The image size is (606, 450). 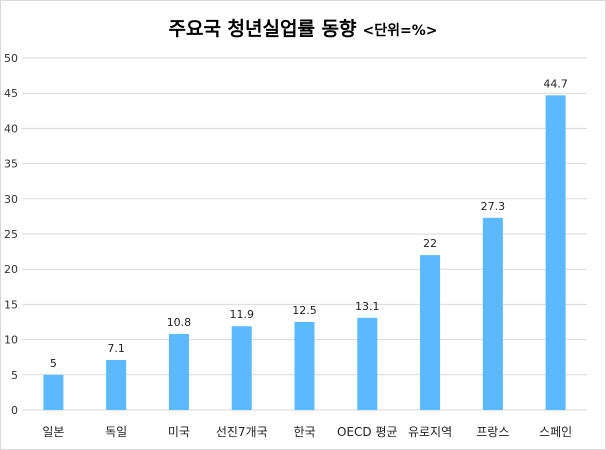 What do you see at coordinates (241, 314) in the screenshot?
I see `data-label: 11.9` at bounding box center [241, 314].